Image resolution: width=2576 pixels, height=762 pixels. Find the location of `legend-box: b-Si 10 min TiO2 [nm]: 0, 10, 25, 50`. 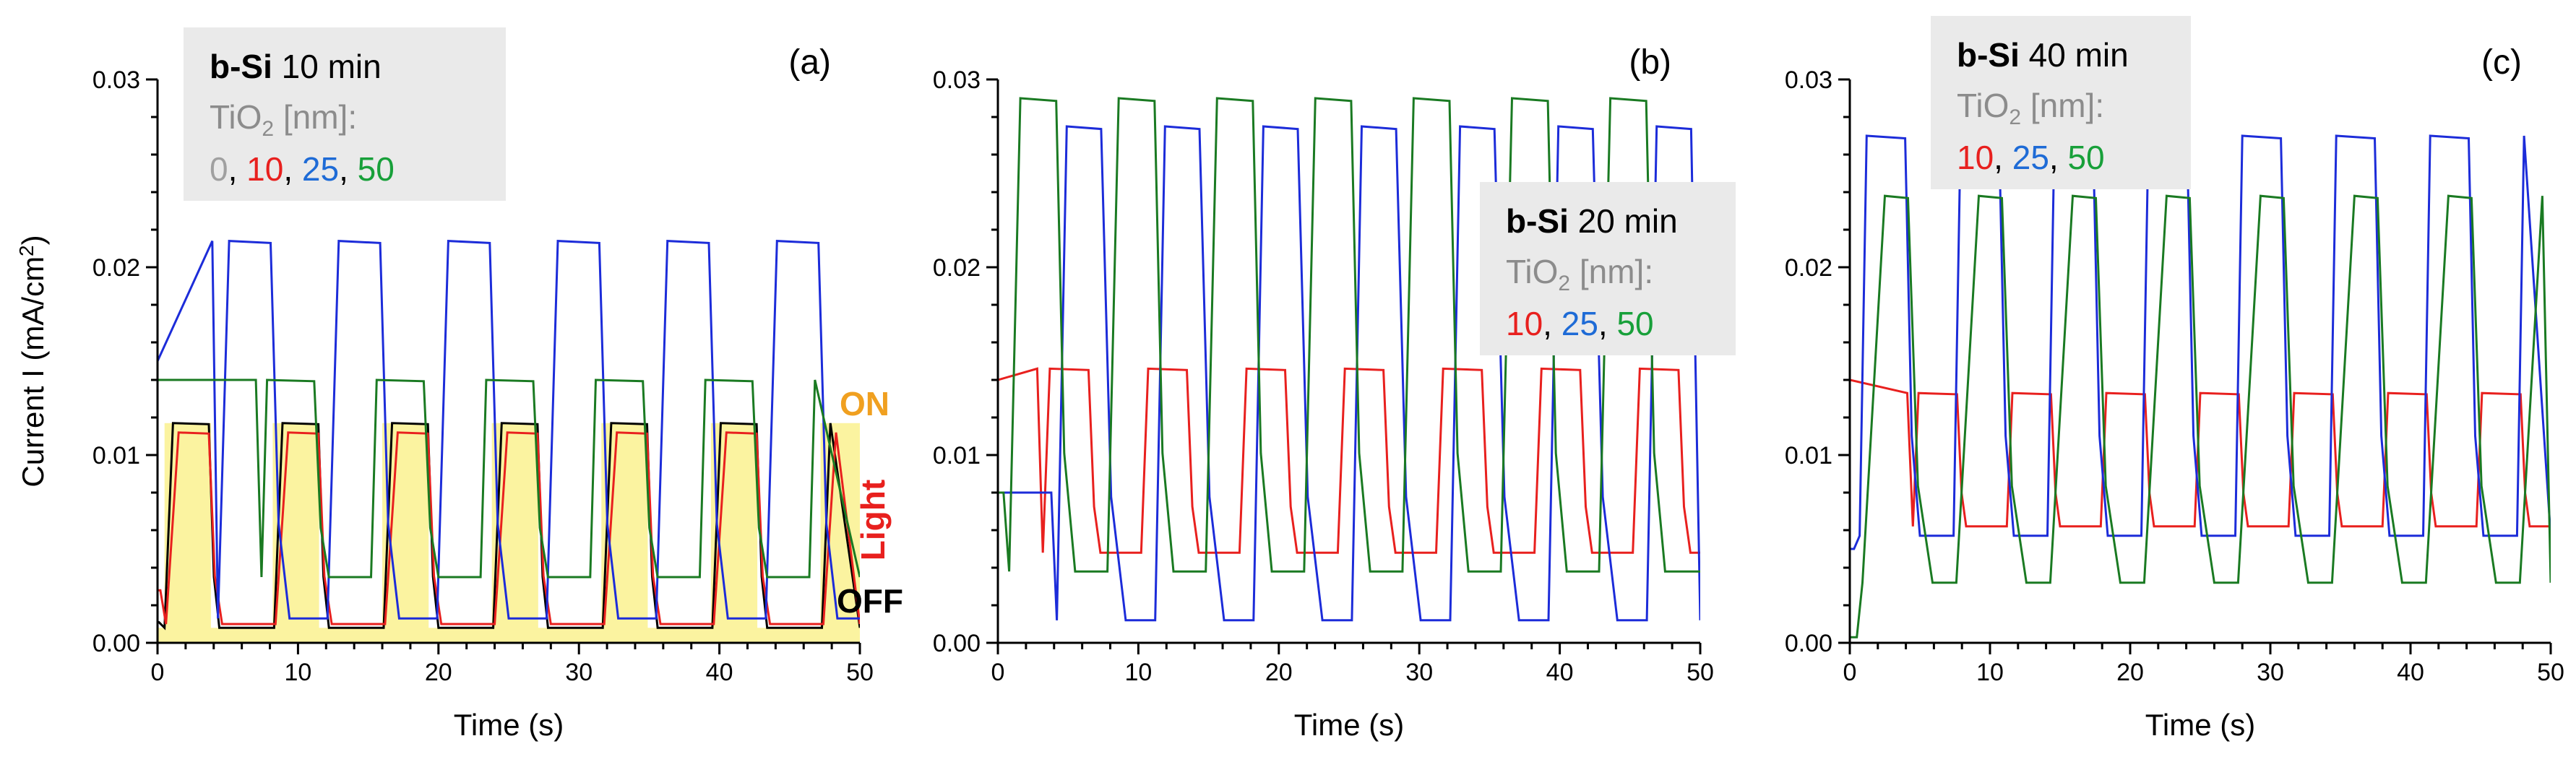

legend-box: b-Si 10 min TiO2 [nm]: 0, 10, 25, 50 is located at coordinates (345, 114).